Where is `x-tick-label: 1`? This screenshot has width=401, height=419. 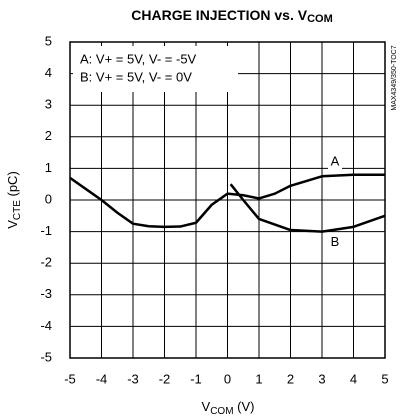
x-tick-label: 1 is located at coordinates (258, 378).